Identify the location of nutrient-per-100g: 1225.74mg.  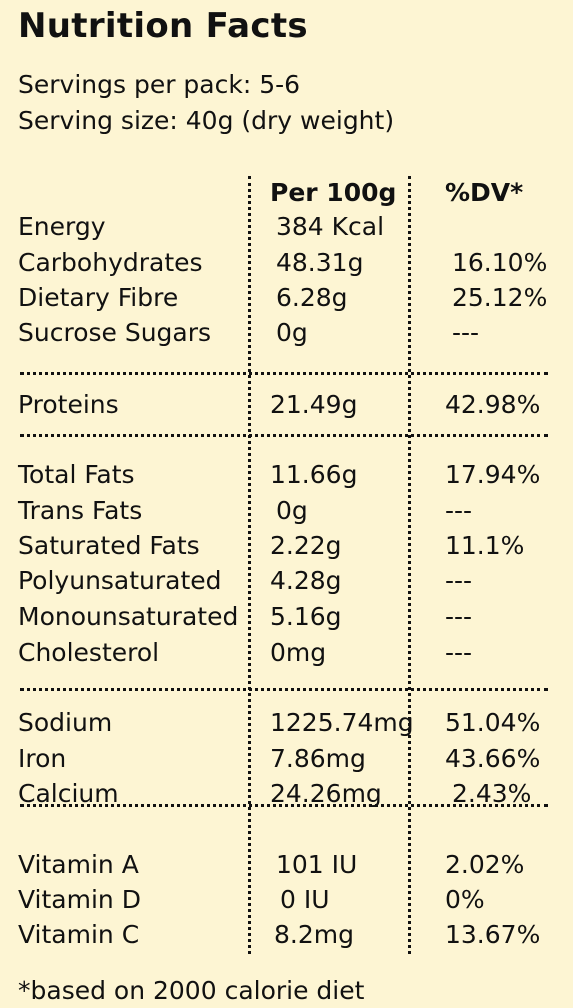
(342, 722).